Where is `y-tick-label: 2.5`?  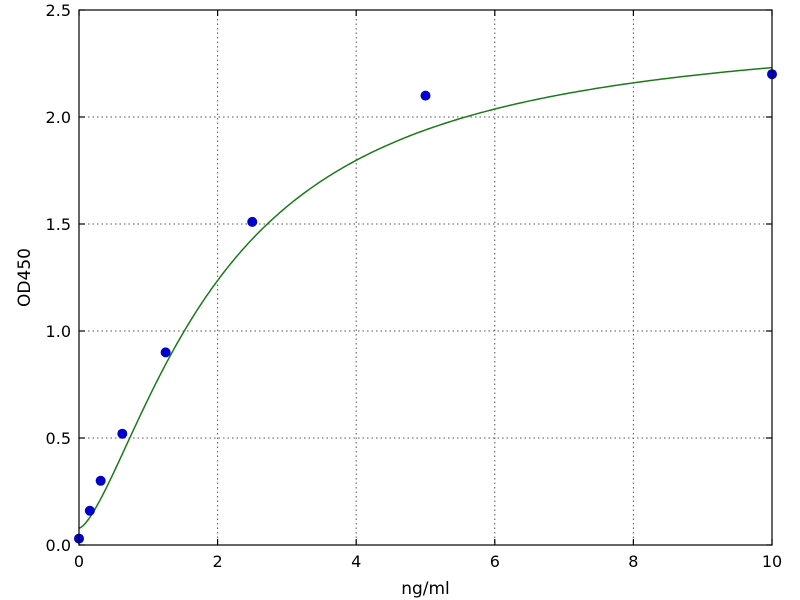
y-tick-label: 2.5 is located at coordinates (58, 10).